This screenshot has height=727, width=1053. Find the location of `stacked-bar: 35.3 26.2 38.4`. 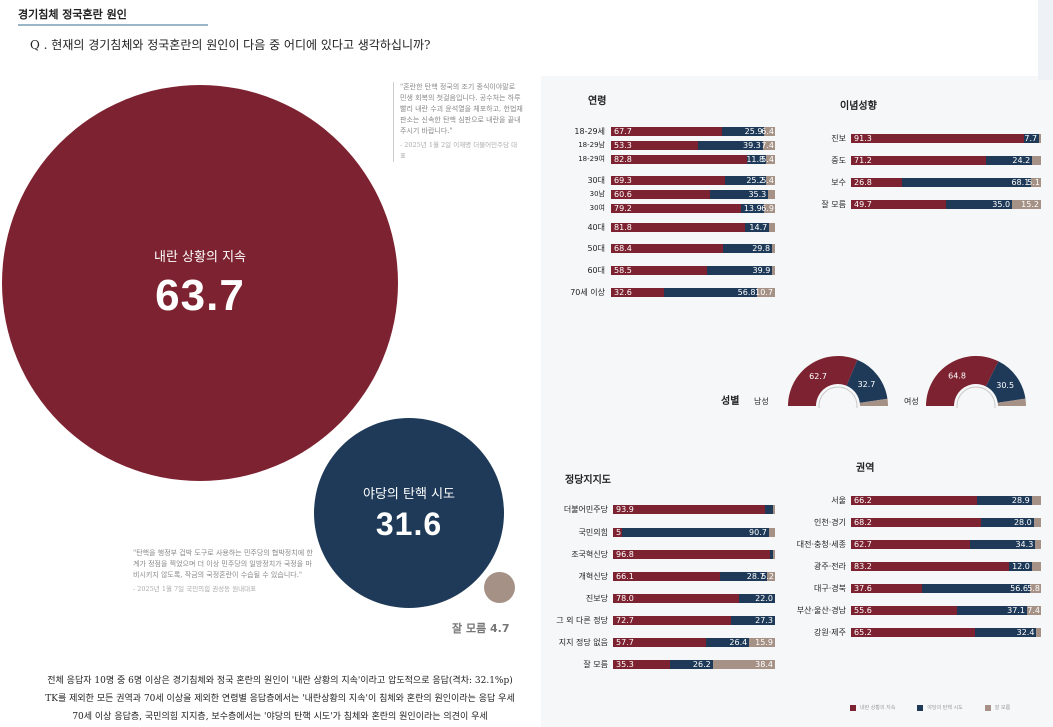

stacked-bar: 35.3 26.2 38.4 is located at coordinates (694, 664).